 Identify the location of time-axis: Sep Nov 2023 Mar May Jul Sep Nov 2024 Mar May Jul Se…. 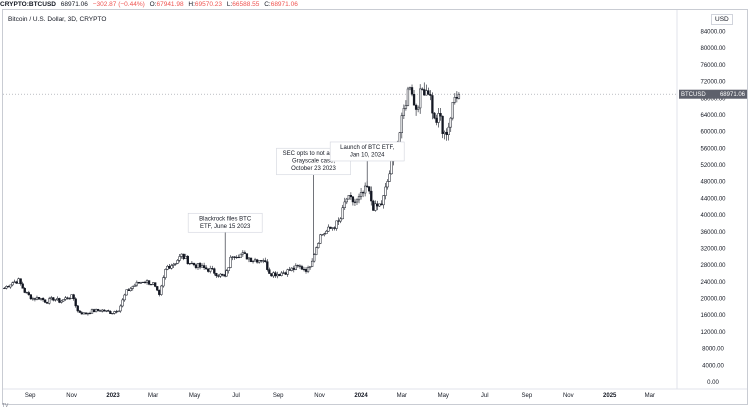
(340, 396).